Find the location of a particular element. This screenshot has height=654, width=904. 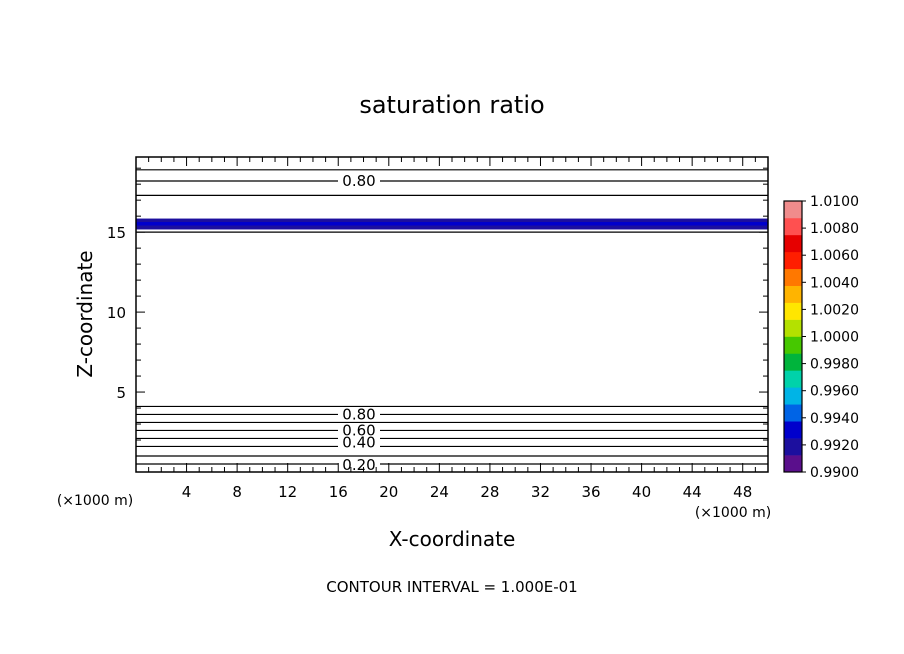

x-tick-label: 16 is located at coordinates (338, 492).